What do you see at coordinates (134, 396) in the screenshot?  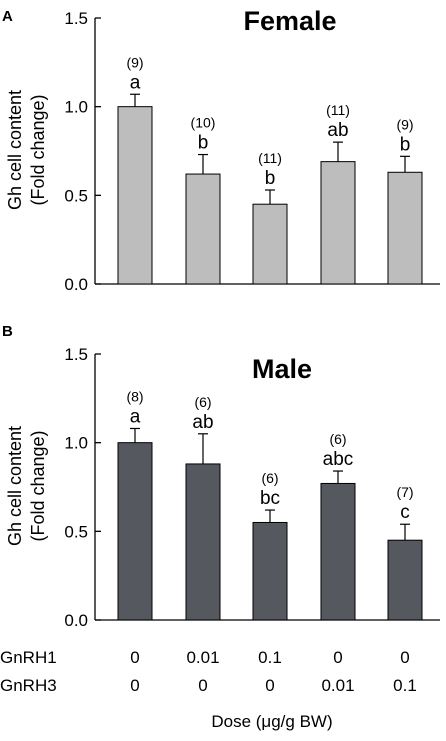 I see `sample-size-label: (8)` at bounding box center [134, 396].